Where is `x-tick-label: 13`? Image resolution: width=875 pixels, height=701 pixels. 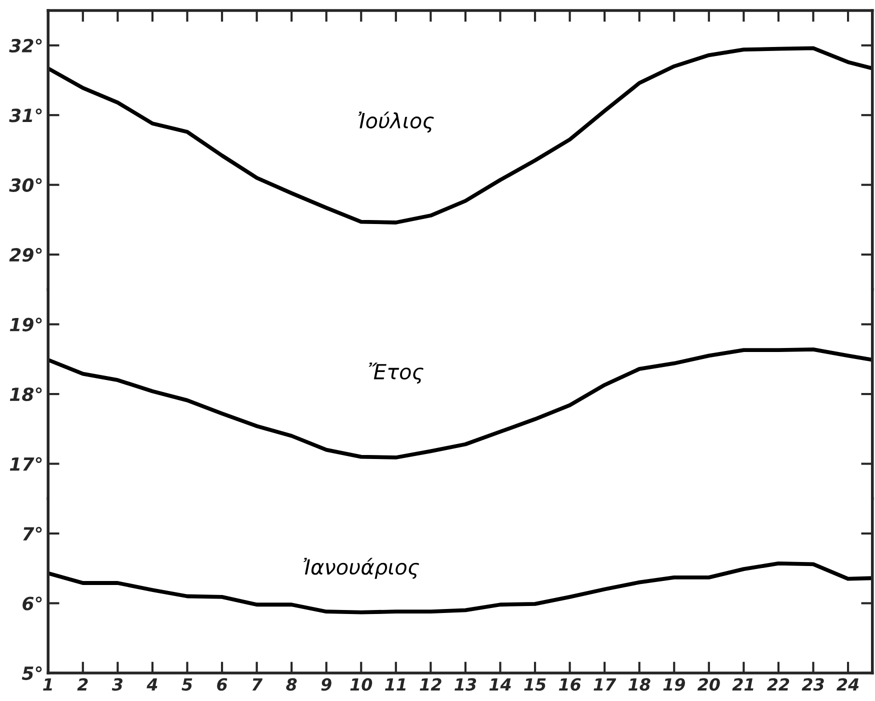 x-tick-label: 13 is located at coordinates (465, 684).